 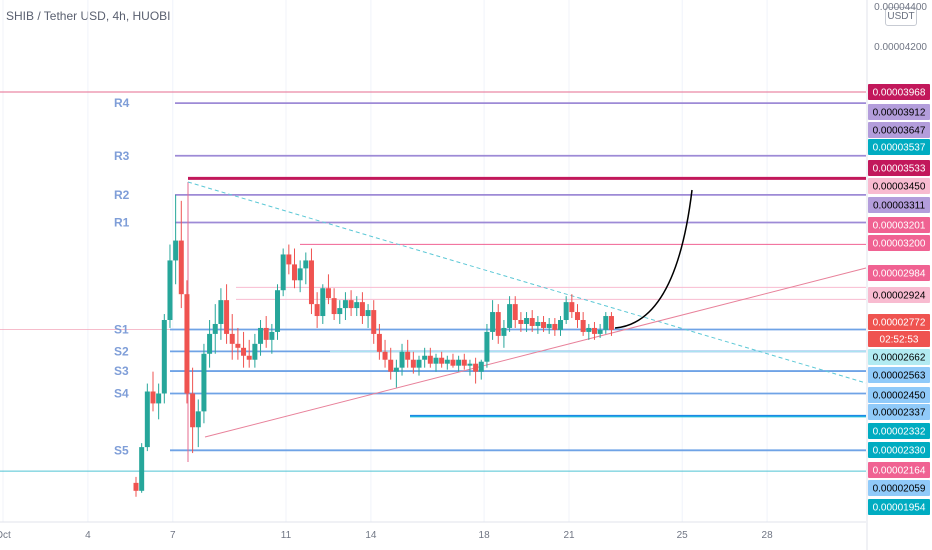 I want to click on y-tick-label: 0.00004200, so click(x=900, y=47).